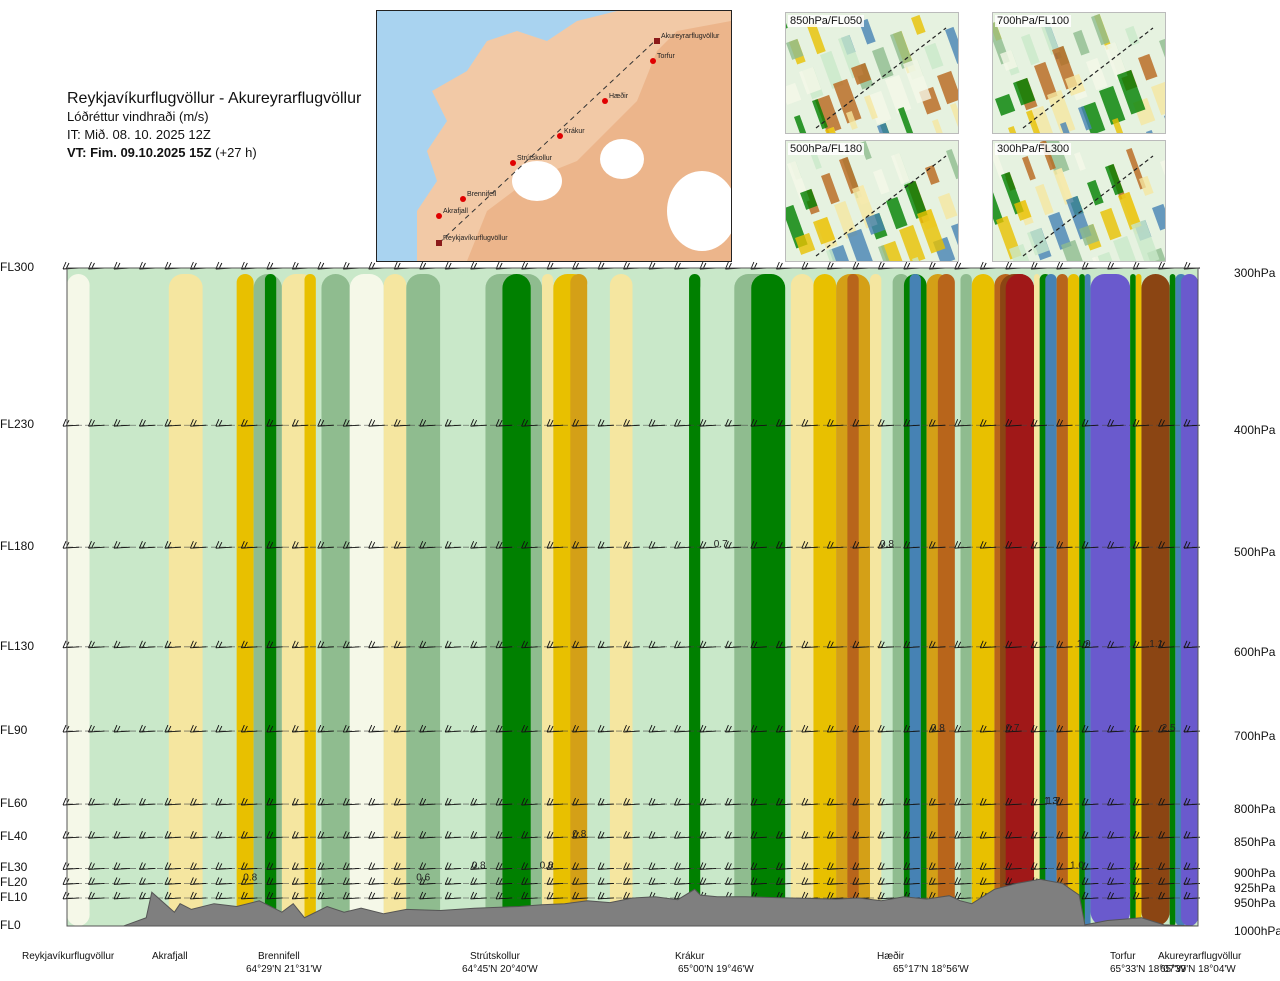 The image size is (1280, 981). What do you see at coordinates (1079, 201) in the screenshot?
I see `mini-map-300: 300hPa/FL300` at bounding box center [1079, 201].